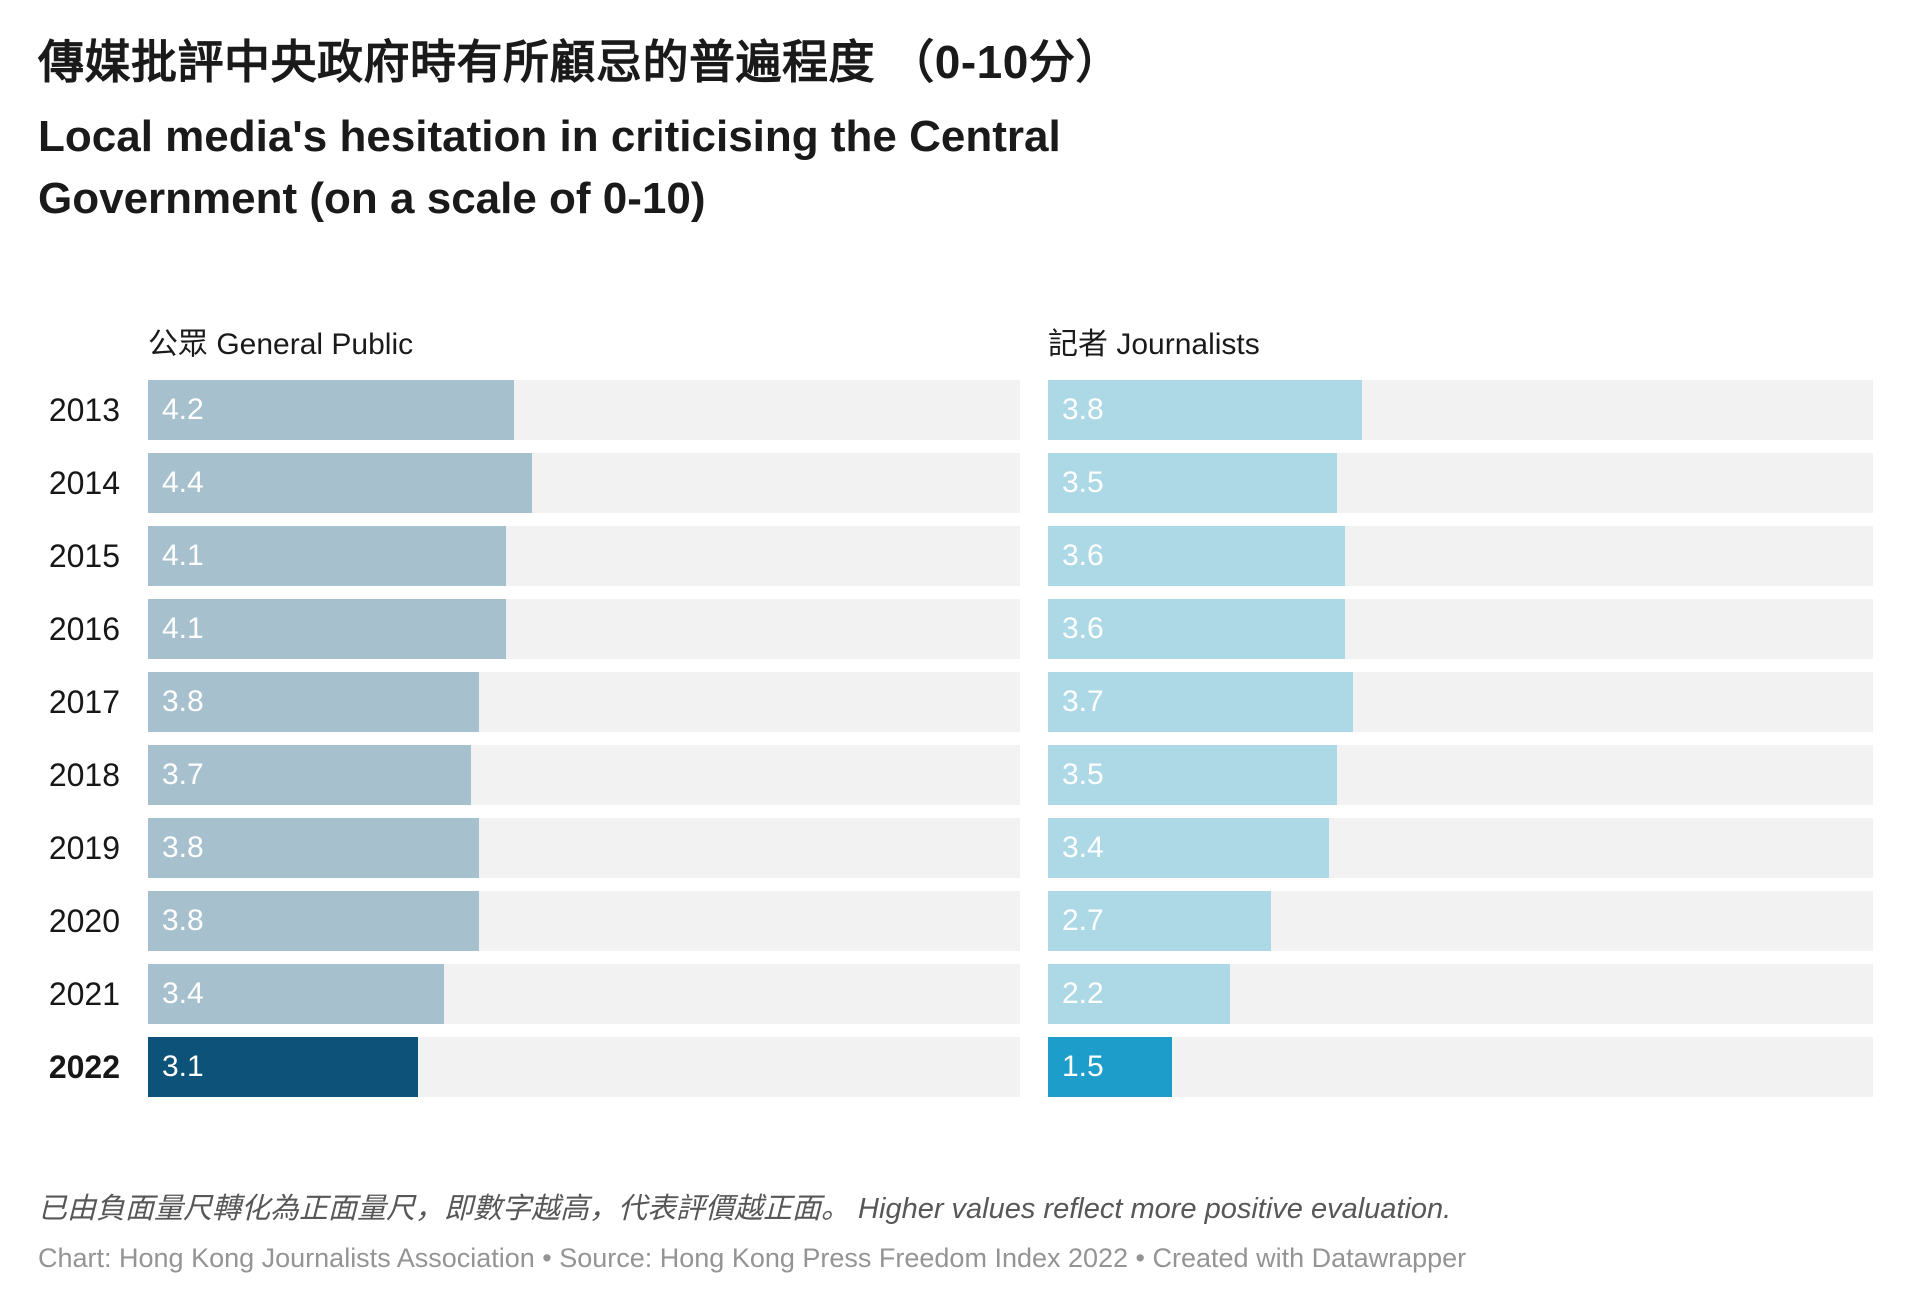 This screenshot has height=1316, width=1920. Describe the element at coordinates (955, 345) in the screenshot. I see `column-headers: 公眾 General Public 記者 Journalists` at that location.